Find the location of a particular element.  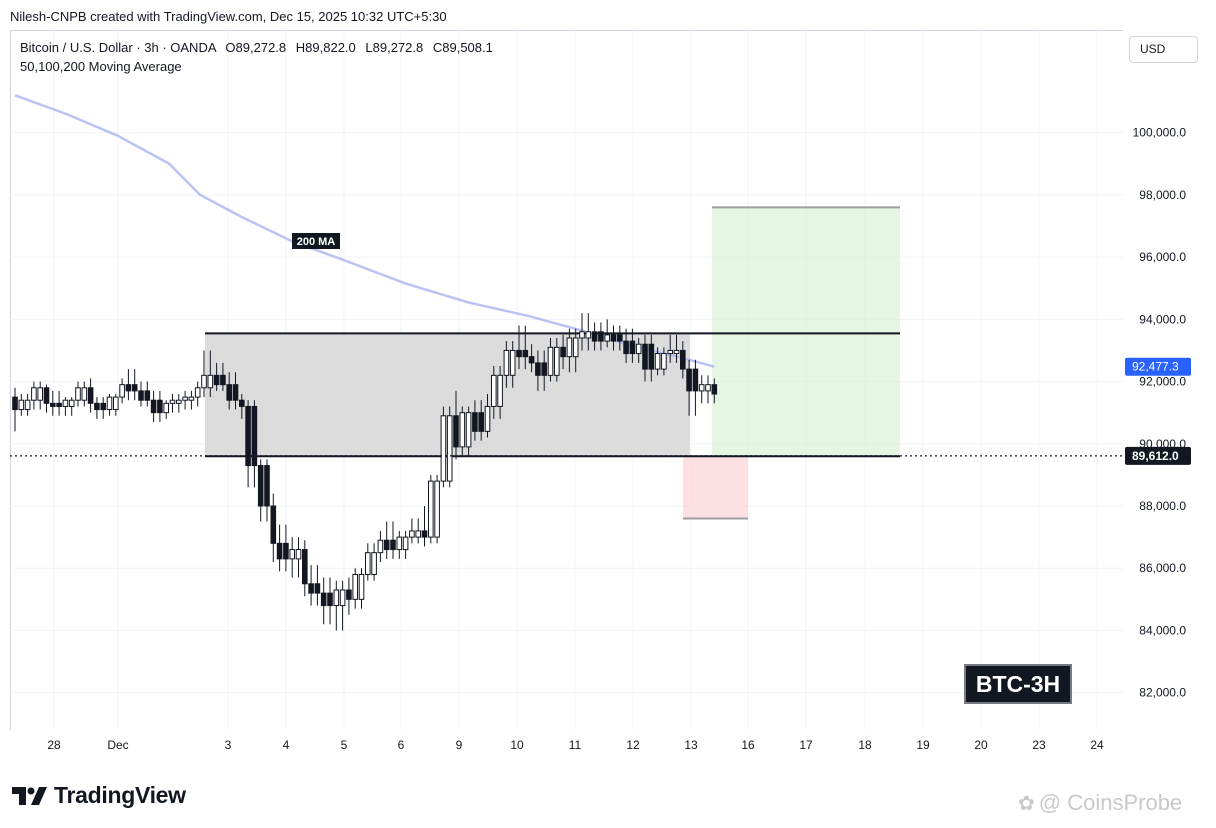

ma-price-badge: 92,477.3 is located at coordinates (1158, 366).